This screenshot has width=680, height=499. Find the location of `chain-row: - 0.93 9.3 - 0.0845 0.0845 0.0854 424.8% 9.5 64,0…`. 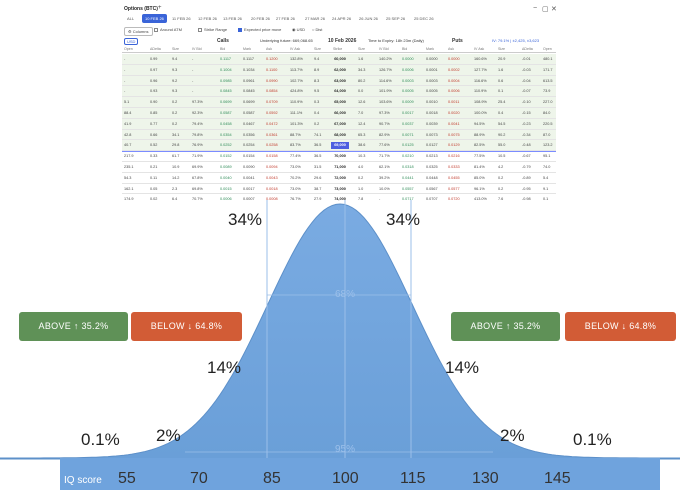

chain-row: - 0.93 9.3 - 0.0845 0.0845 0.0854 424.8% 9.5 64,0… is located at coordinates (339, 92).